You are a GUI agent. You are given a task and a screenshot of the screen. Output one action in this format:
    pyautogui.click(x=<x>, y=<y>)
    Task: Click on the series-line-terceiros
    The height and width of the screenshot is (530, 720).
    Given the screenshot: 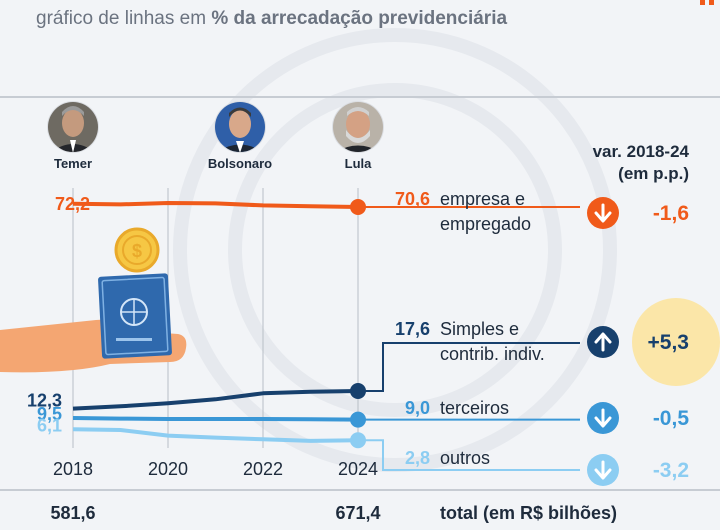 What is the action you would take?
    pyautogui.click(x=215, y=419)
    